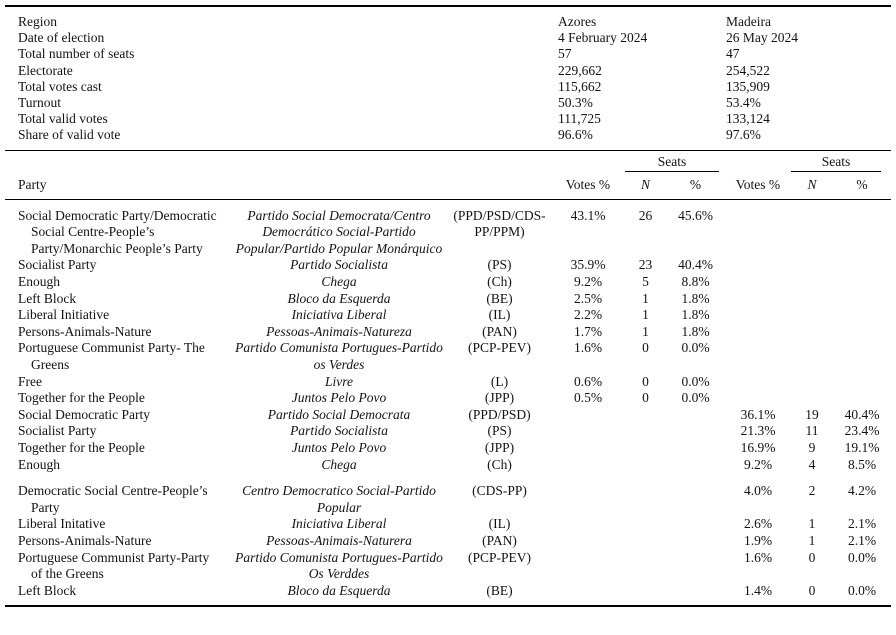 Image resolution: width=896 pixels, height=635 pixels. What do you see at coordinates (577, 21) in the screenshot?
I see `summary-azores-value: Azores` at bounding box center [577, 21].